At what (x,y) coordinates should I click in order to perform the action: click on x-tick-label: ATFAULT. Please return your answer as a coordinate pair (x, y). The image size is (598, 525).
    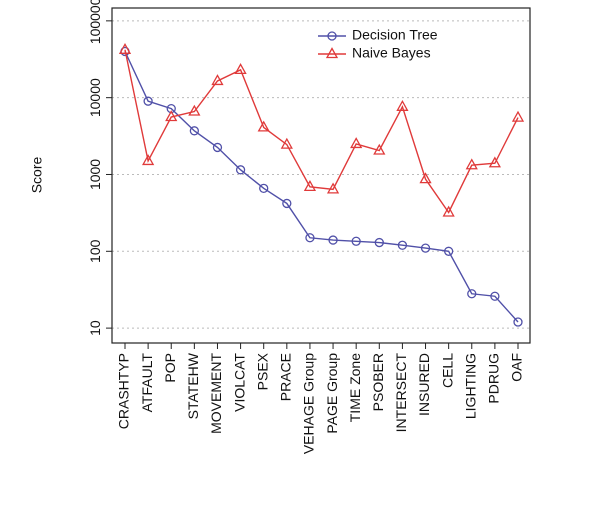
    Looking at the image, I should click on (147, 383).